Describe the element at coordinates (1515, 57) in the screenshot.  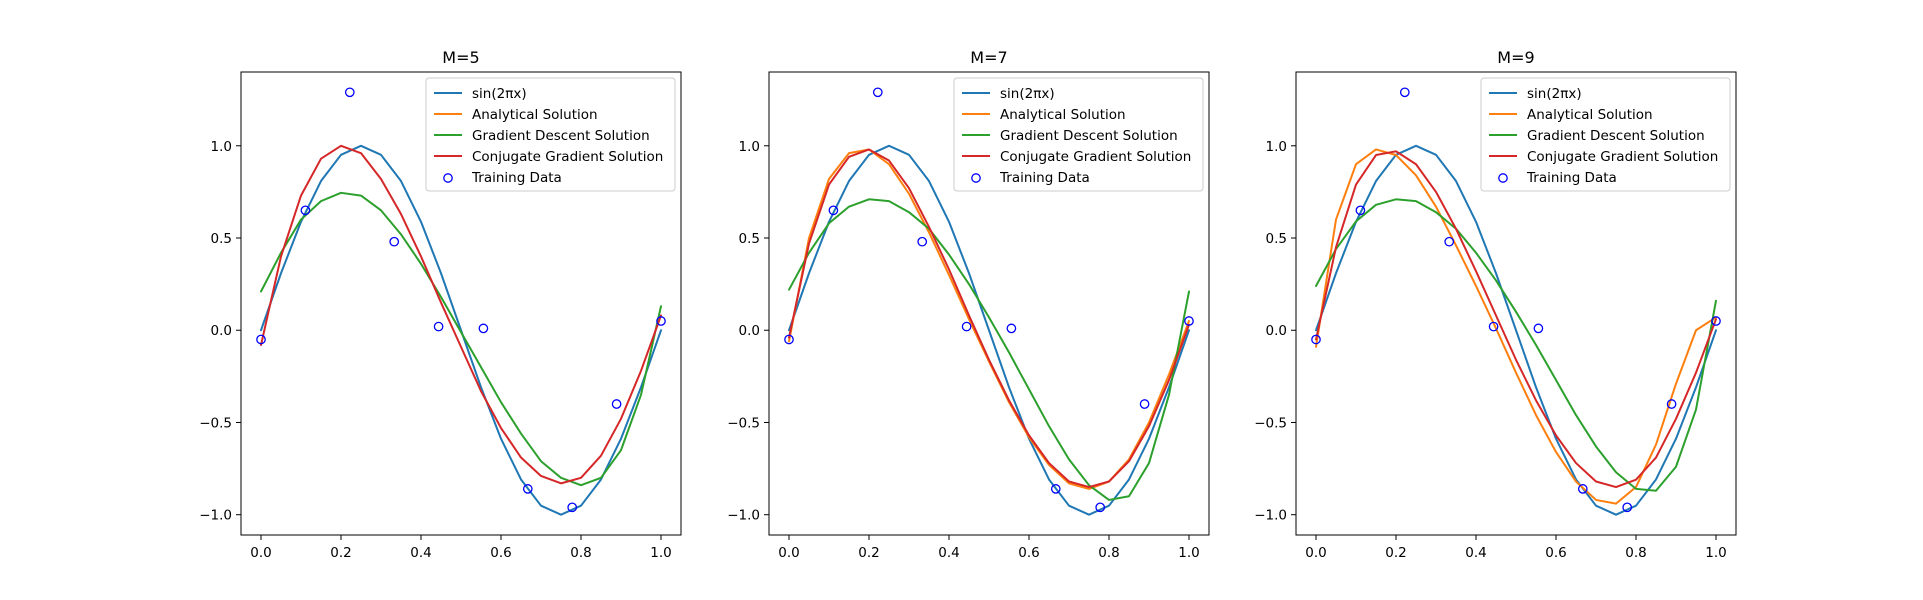
I see `chart-title: M=9` at that location.